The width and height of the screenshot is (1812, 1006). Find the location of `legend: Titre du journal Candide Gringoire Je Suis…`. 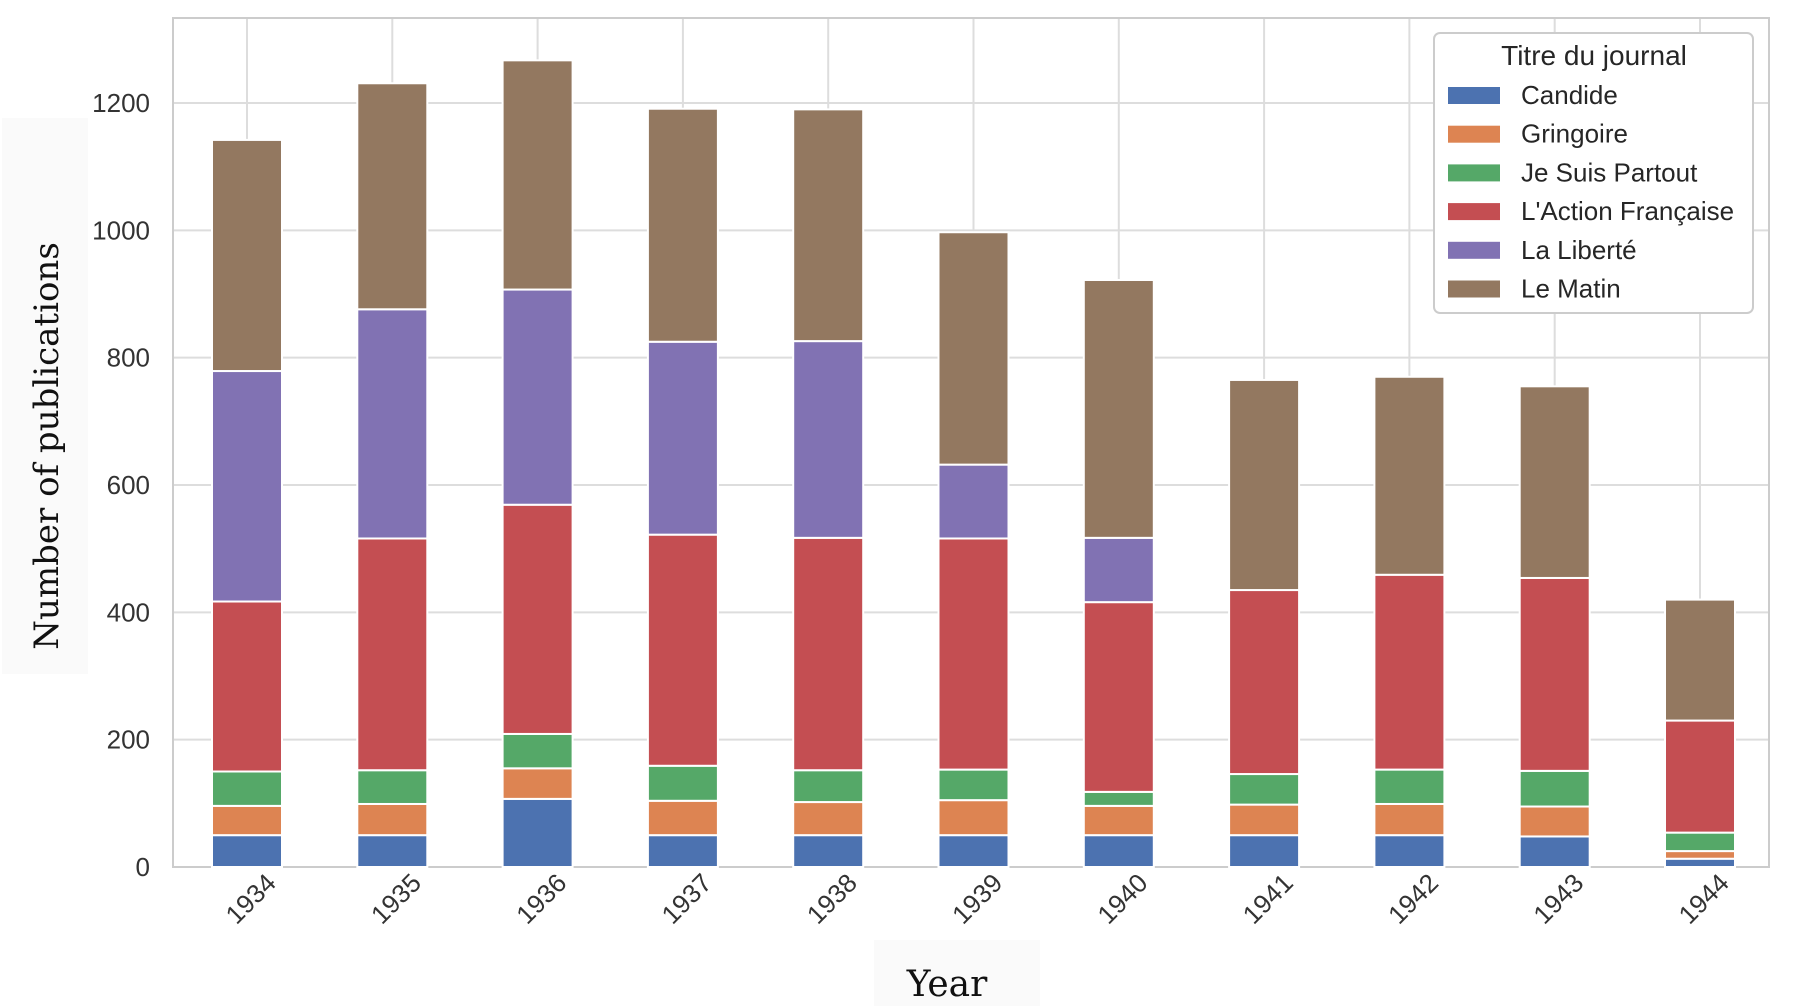

legend: Titre du journal Candide Gringoire Je Suis… is located at coordinates (1593, 173).